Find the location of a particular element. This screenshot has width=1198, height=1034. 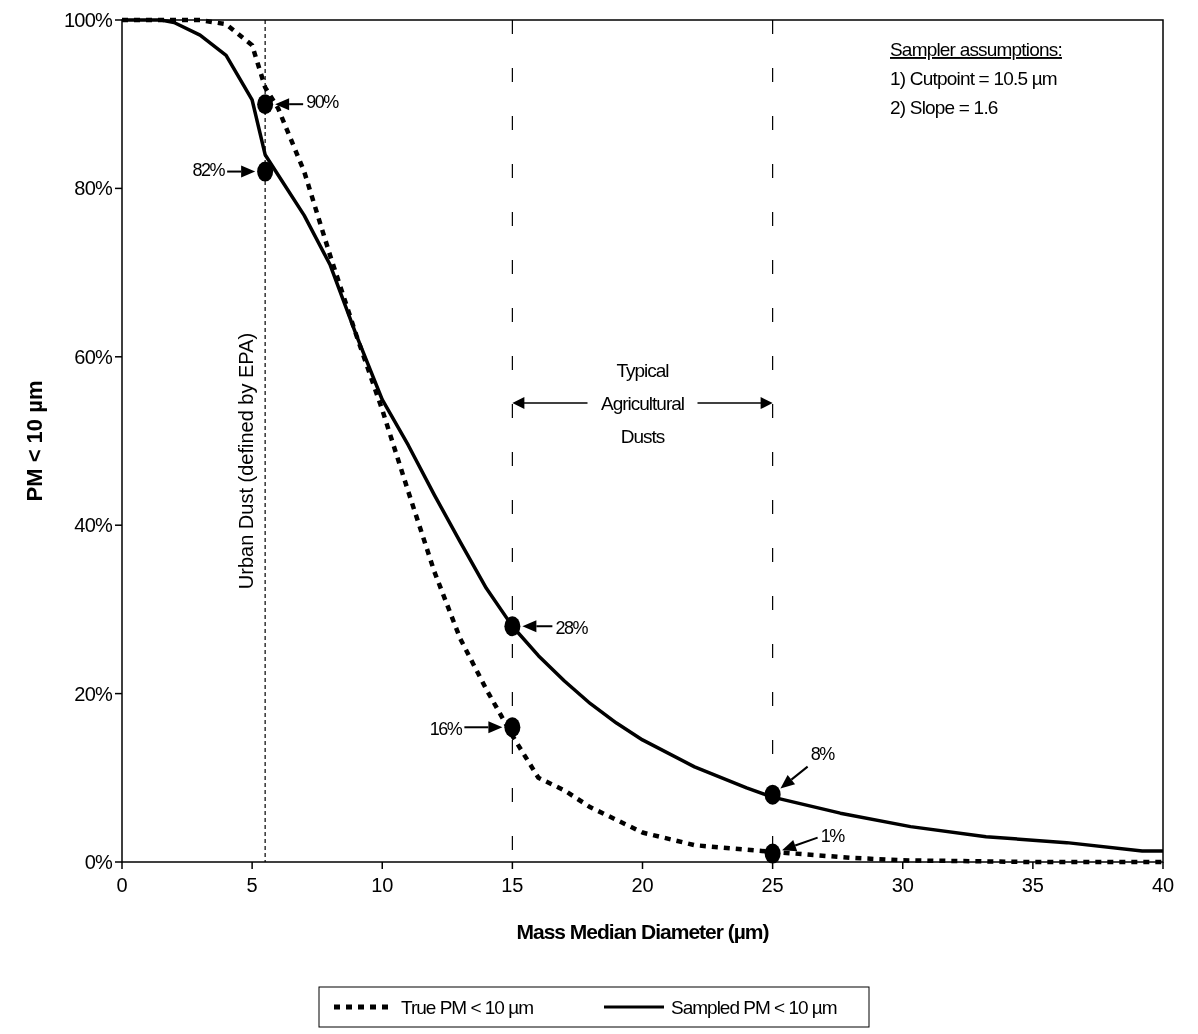

legend-label: True PM < 10 µm is located at coordinates (467, 1007).